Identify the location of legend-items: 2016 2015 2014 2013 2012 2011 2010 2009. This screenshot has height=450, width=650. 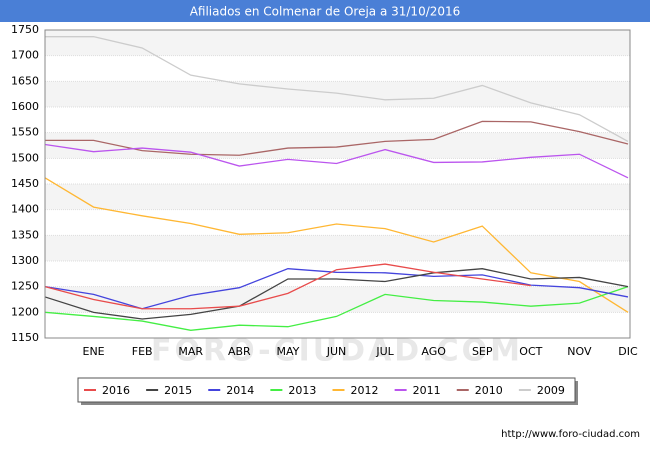
(324, 390).